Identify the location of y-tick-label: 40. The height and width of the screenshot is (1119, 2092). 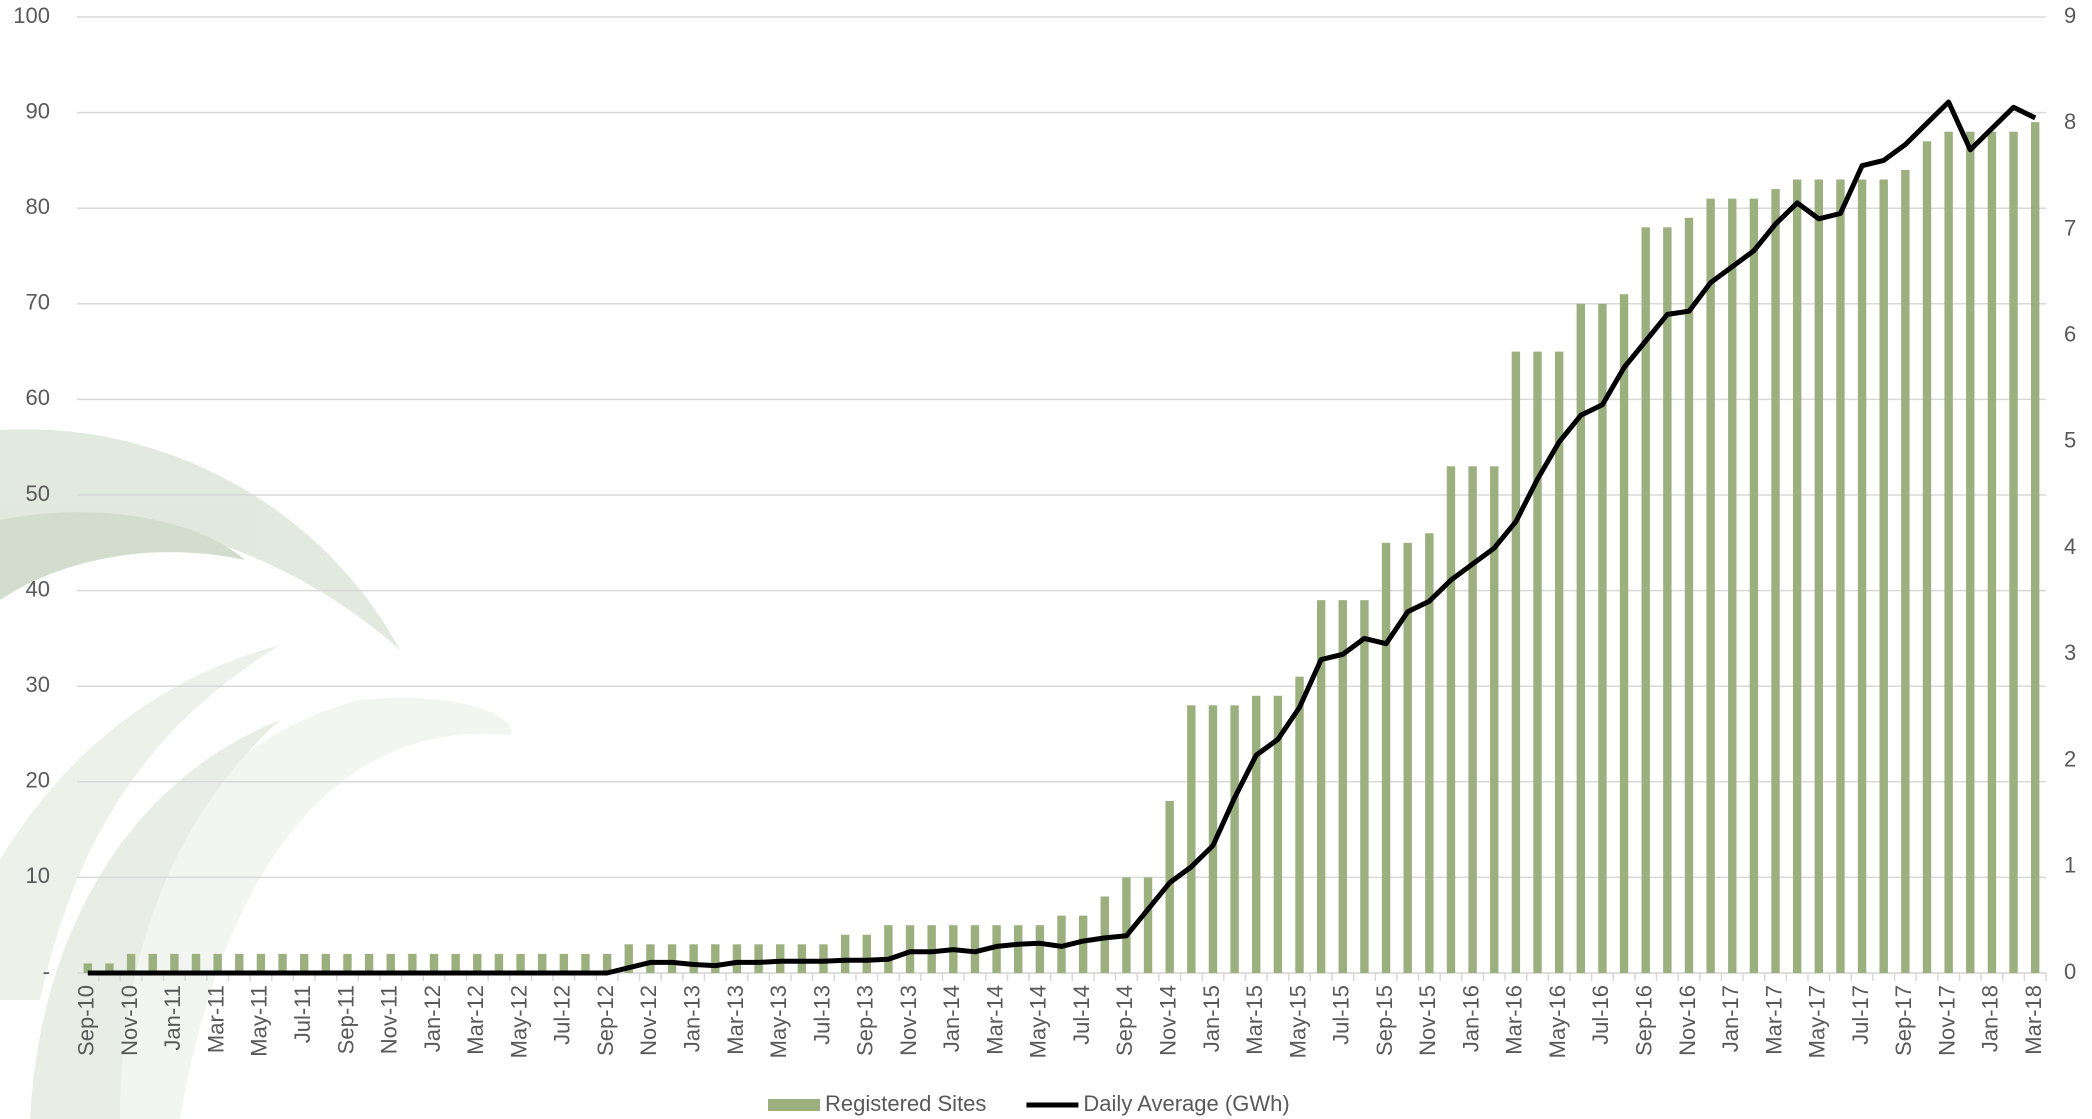
(38, 588).